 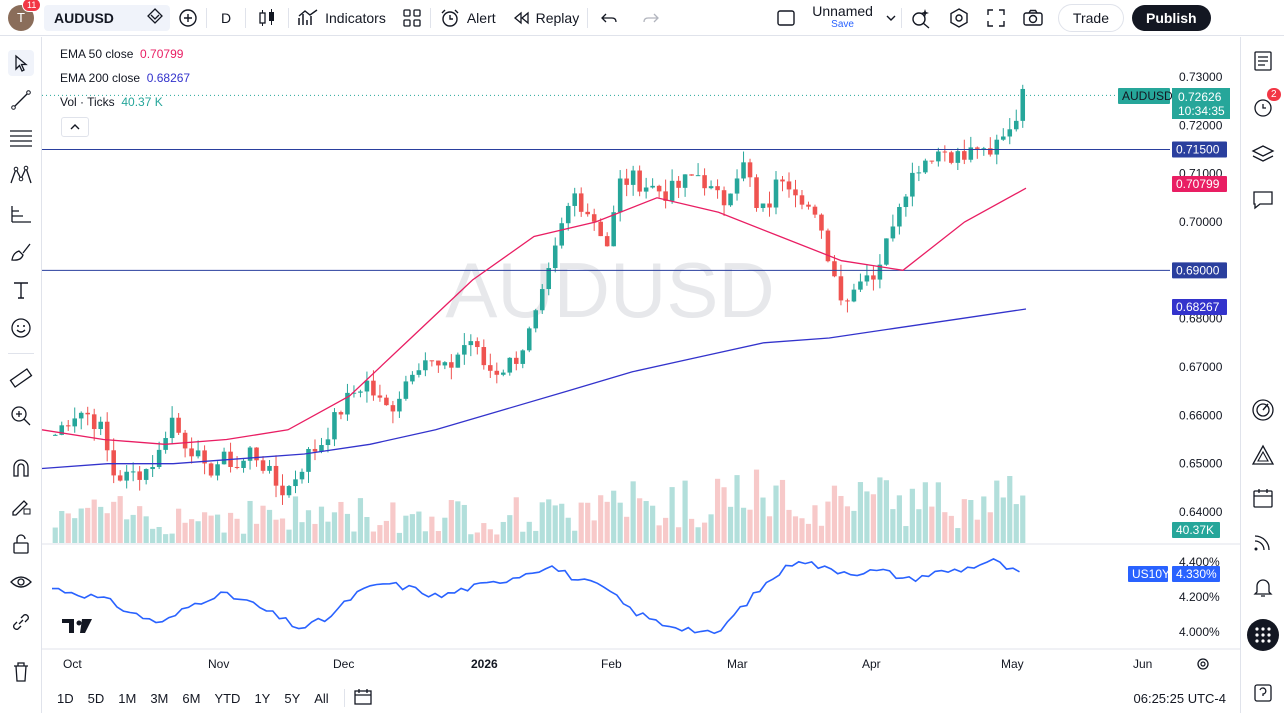 What do you see at coordinates (21, 416) in the screenshot?
I see `zoom-tool` at bounding box center [21, 416].